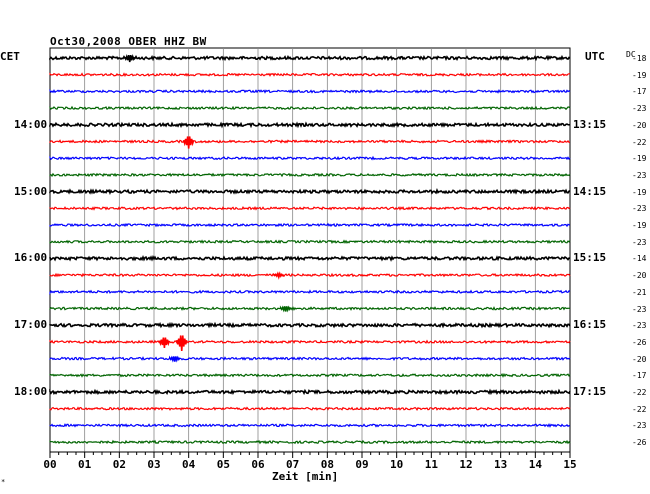  I want to click on plot-title: Oct30,2008 OBER HHZ BW, so click(128, 41).